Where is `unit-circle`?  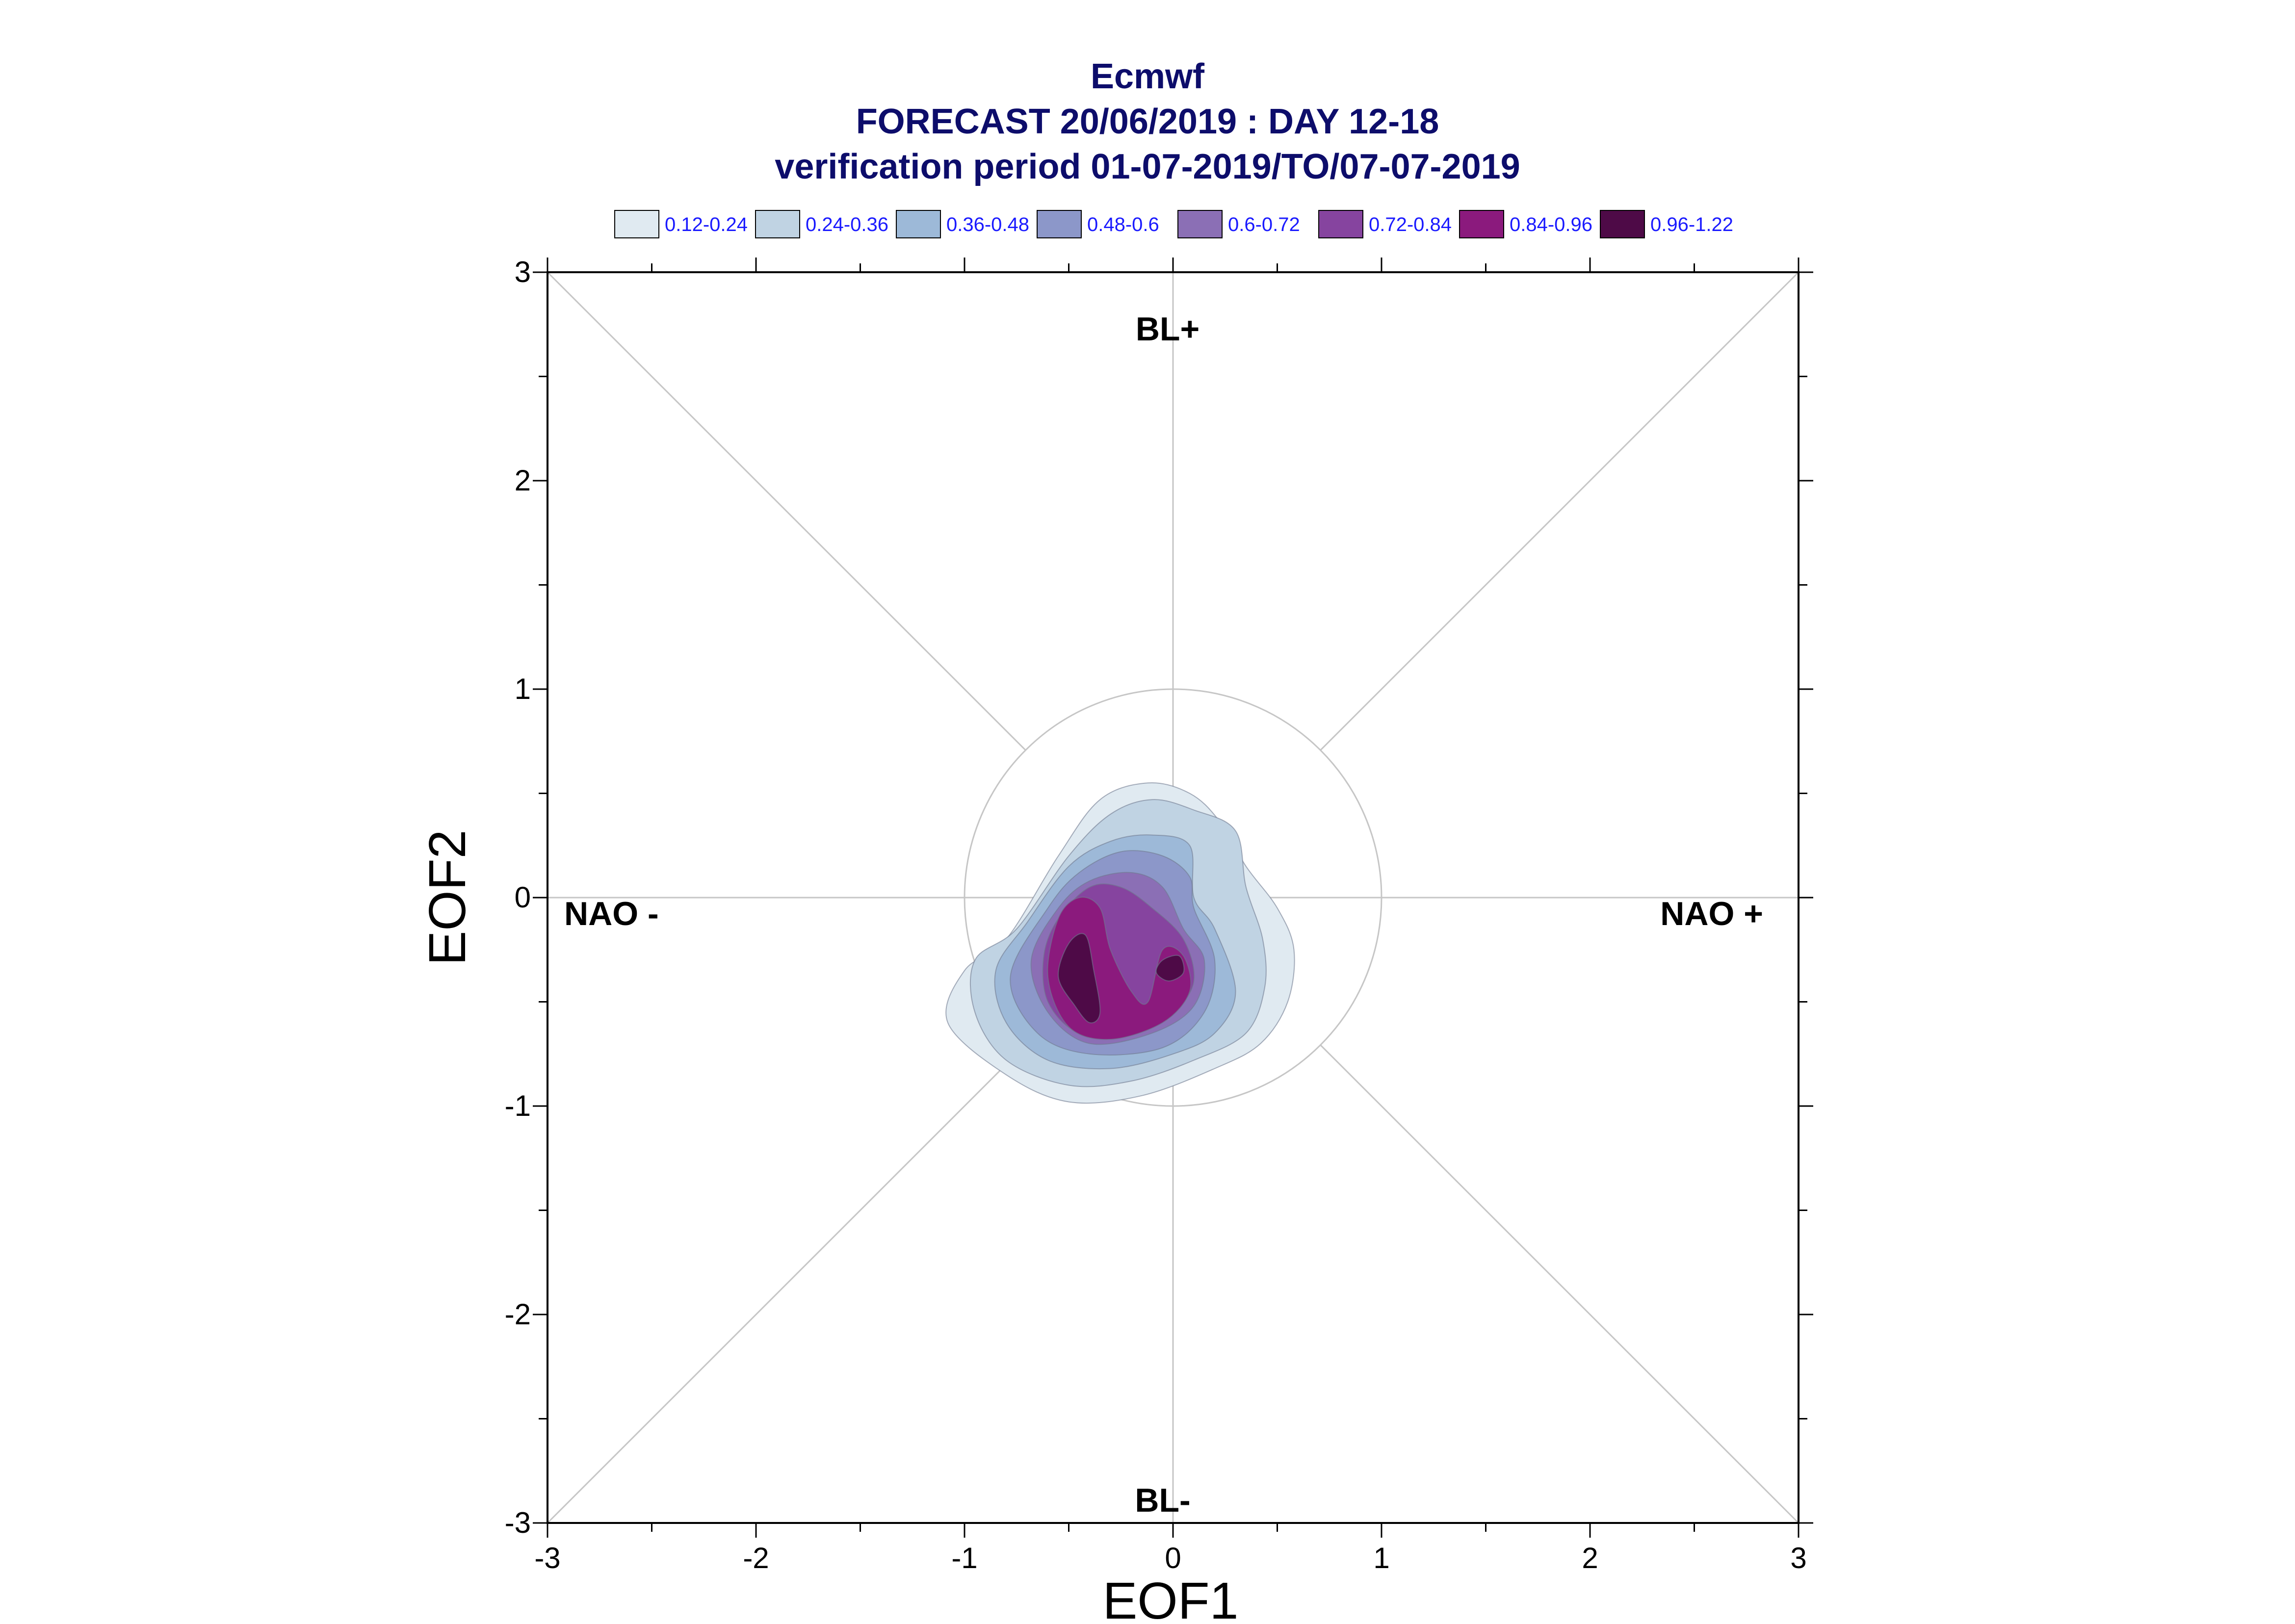 unit-circle is located at coordinates (1173, 897).